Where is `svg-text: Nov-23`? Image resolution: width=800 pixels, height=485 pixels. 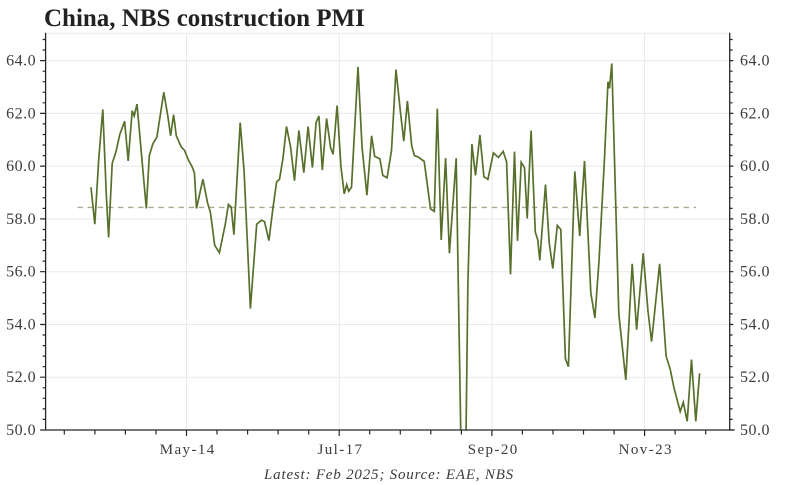 svg-text: Nov-23 is located at coordinates (646, 450).